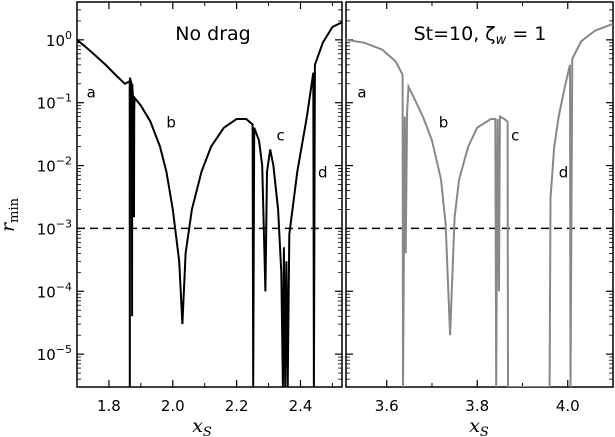 The width and height of the screenshot is (615, 437). Describe the element at coordinates (462, 133) in the screenshot. I see `right-annotations: a b c d` at that location.